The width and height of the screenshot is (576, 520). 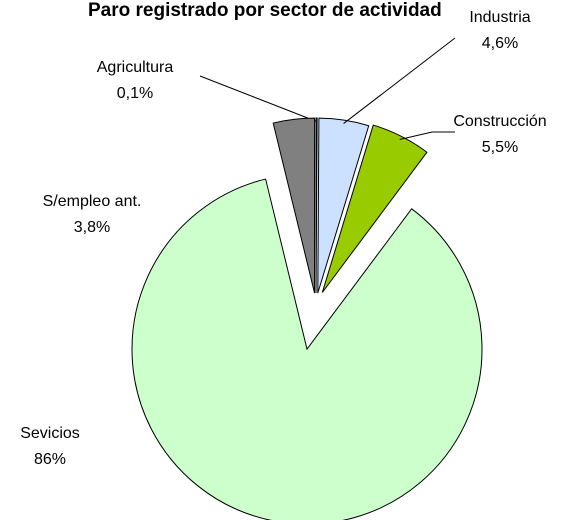 I want to click on chart-title: Paro registrado por sector de actividad, so click(x=265, y=10).